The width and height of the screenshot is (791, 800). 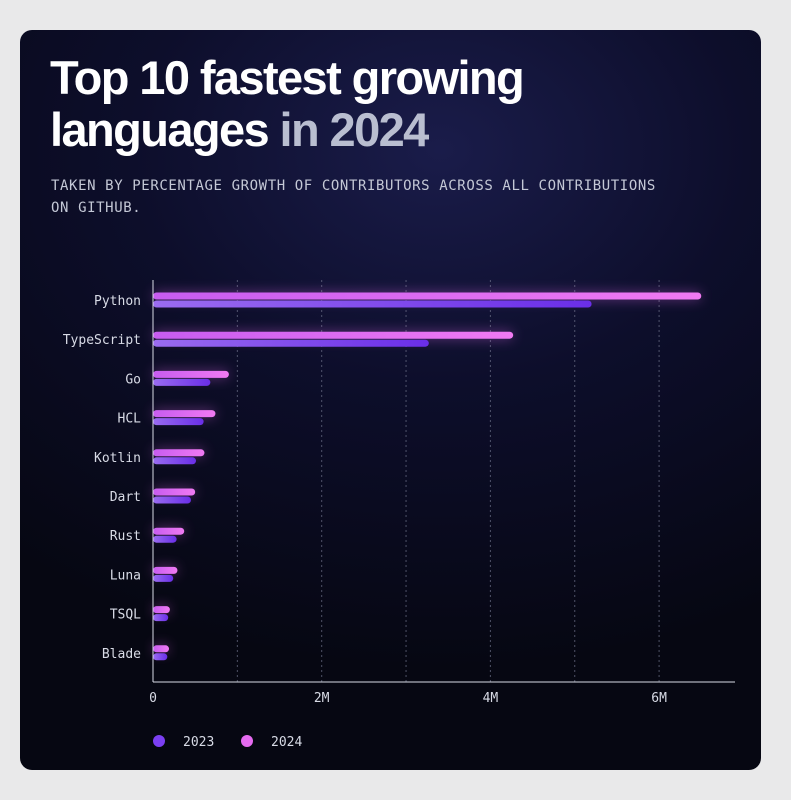 I want to click on category-label: Dart, so click(x=125, y=497).